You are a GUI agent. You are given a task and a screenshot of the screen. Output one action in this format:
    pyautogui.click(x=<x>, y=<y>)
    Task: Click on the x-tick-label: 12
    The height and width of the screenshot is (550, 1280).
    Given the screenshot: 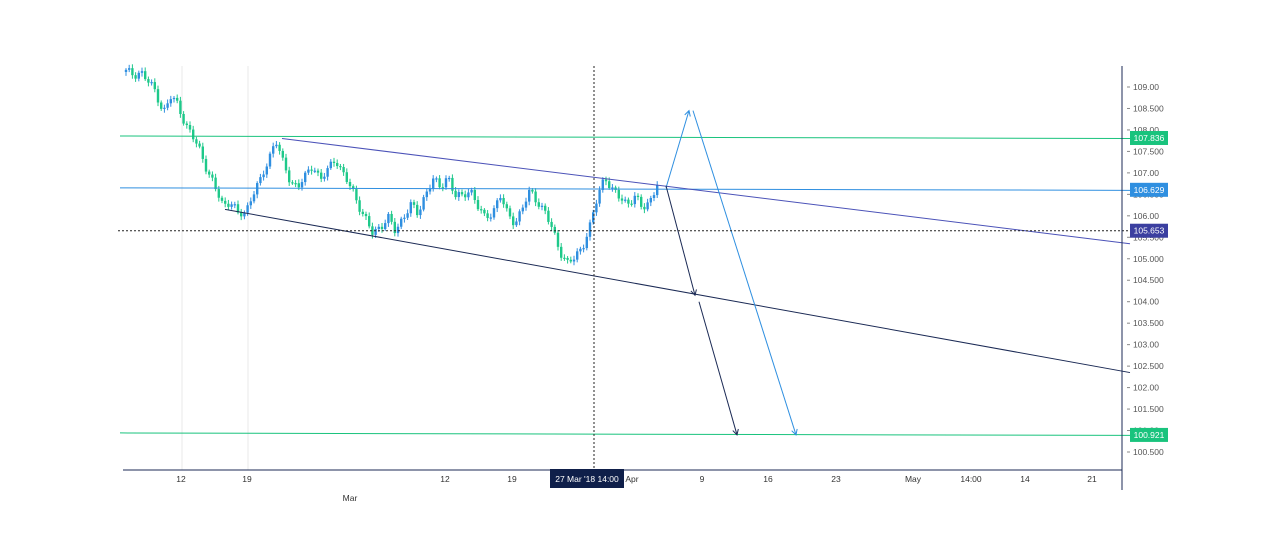 What is the action you would take?
    pyautogui.click(x=445, y=479)
    